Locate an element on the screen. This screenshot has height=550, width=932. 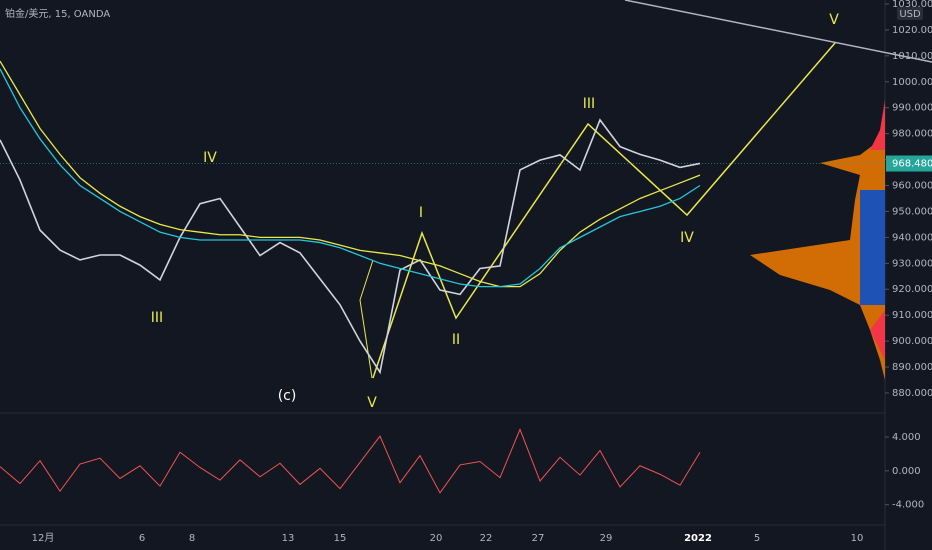
osc-tick-label: 4.000 is located at coordinates (906, 437).